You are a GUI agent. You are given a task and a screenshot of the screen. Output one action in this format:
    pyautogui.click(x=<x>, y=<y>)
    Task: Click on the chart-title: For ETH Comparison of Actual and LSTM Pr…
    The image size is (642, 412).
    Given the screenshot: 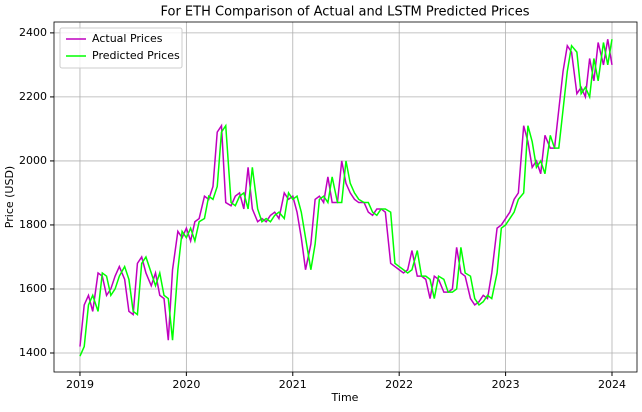 What is the action you would take?
    pyautogui.click(x=344, y=12)
    